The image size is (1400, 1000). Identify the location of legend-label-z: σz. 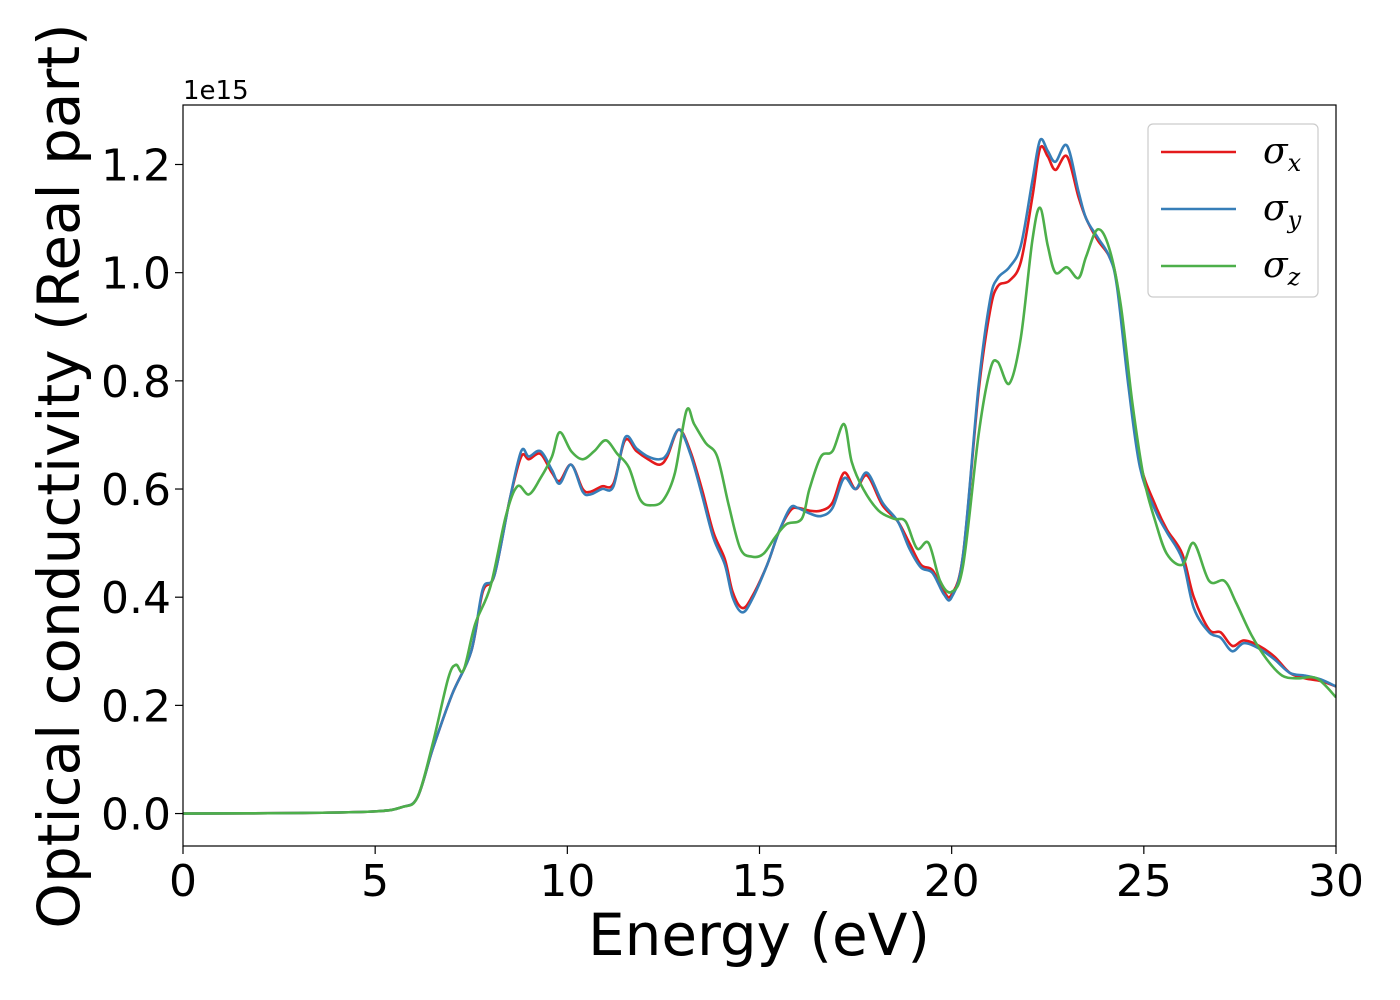
(1282, 268).